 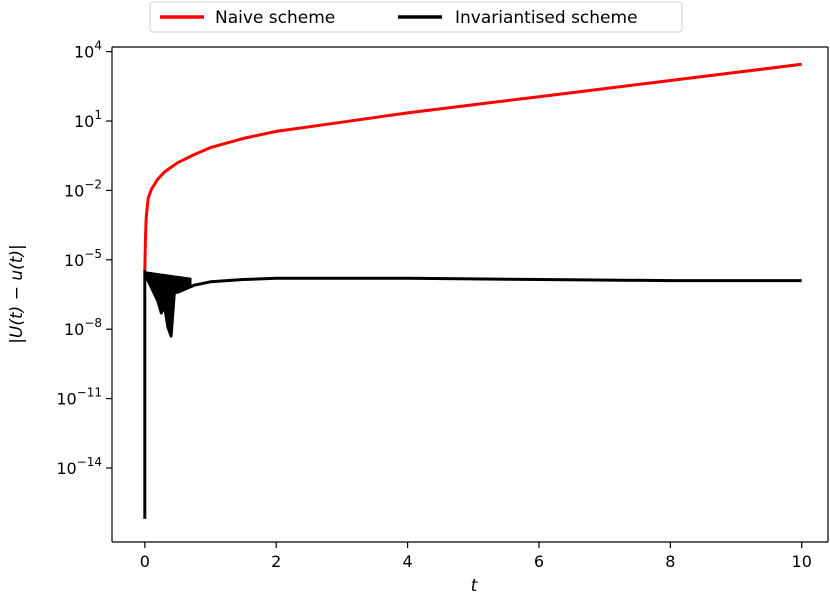 I want to click on x-axis-ticks: 0 2 4 6 8 10, so click(x=476, y=556).